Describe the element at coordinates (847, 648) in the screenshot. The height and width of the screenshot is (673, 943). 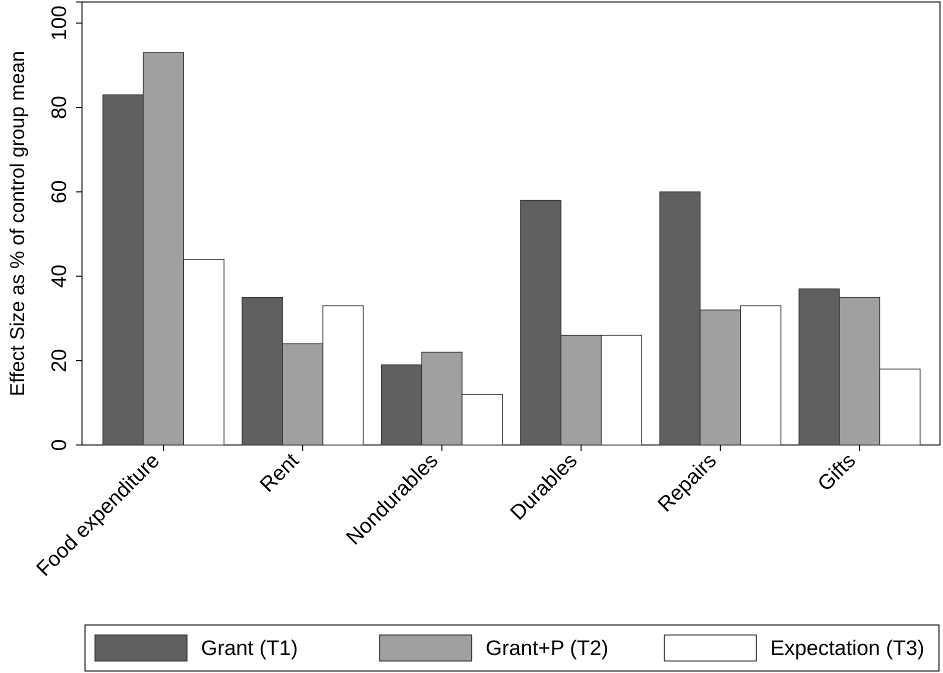
I see `legend-label: Expectation (T3)` at that location.